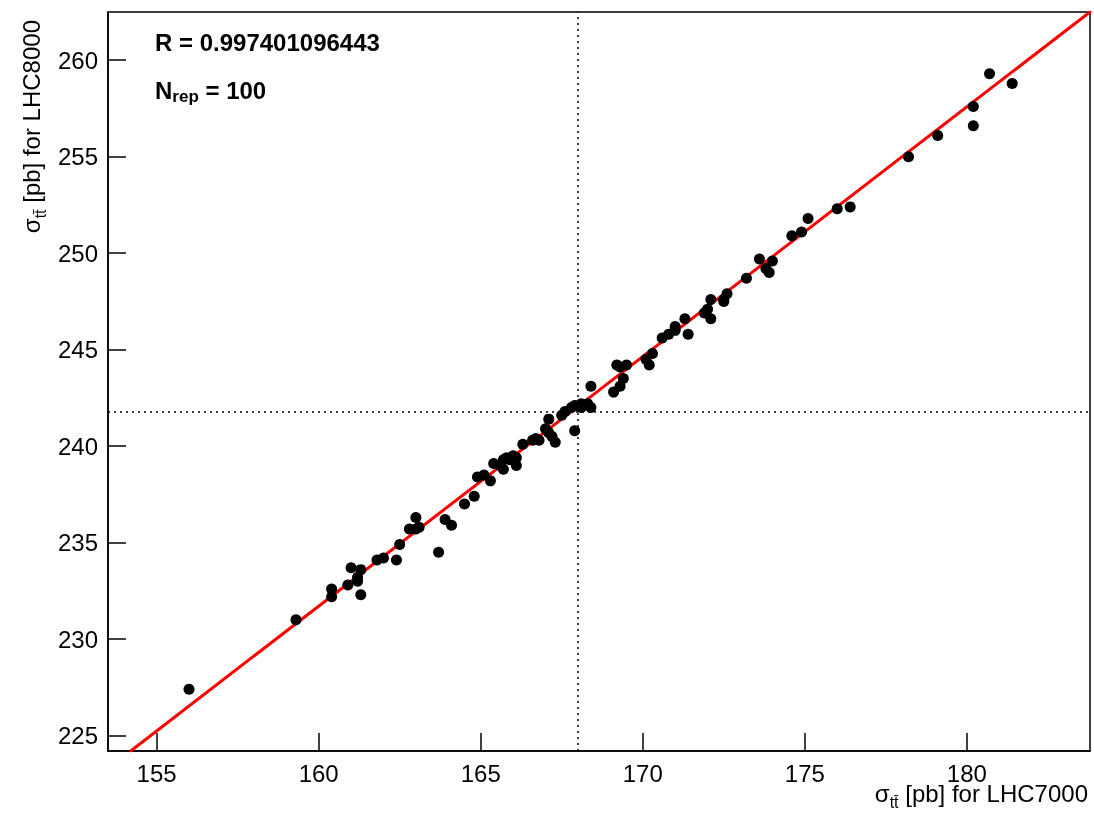 Image resolution: width=1094 pixels, height=820 pixels. What do you see at coordinates (156, 773) in the screenshot?
I see `x-tick-label: 155` at bounding box center [156, 773].